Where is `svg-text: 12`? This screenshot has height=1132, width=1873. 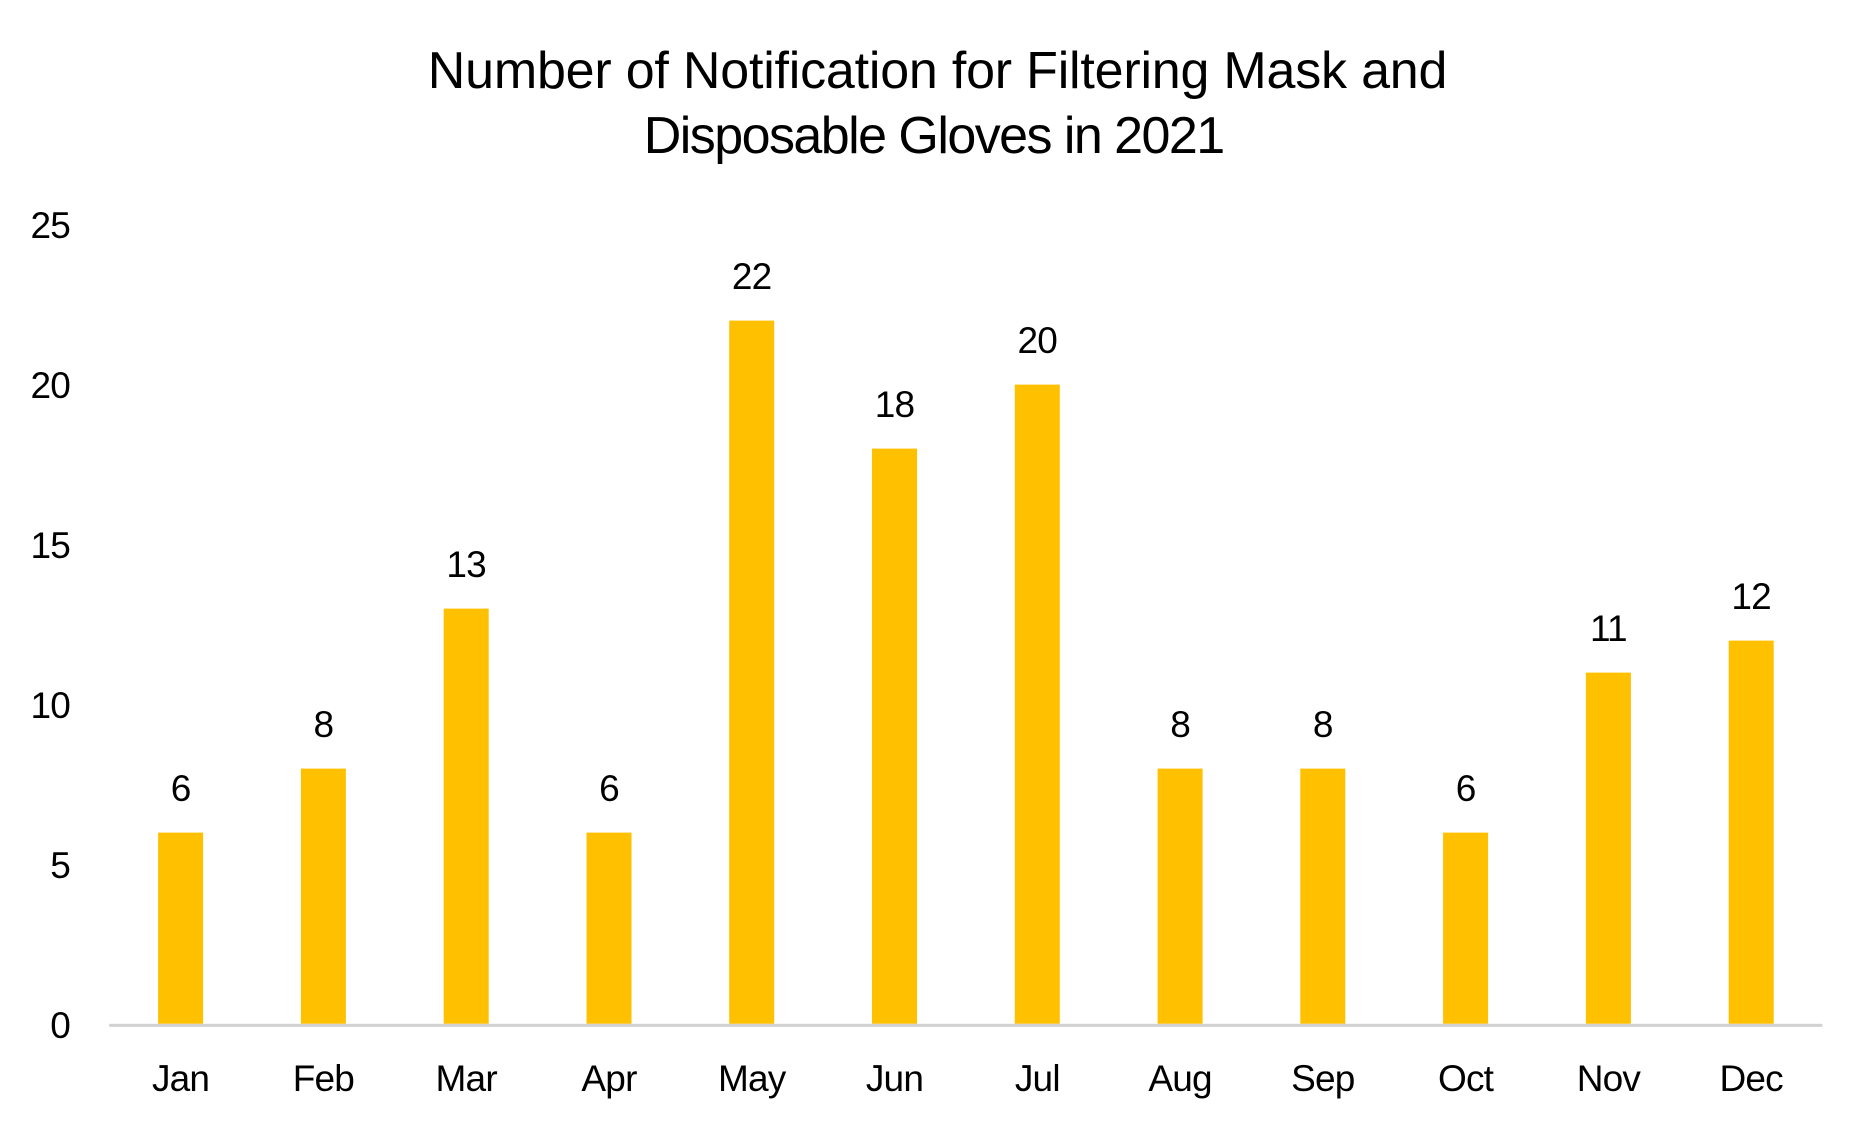
svg-text: 12 is located at coordinates (1751, 596).